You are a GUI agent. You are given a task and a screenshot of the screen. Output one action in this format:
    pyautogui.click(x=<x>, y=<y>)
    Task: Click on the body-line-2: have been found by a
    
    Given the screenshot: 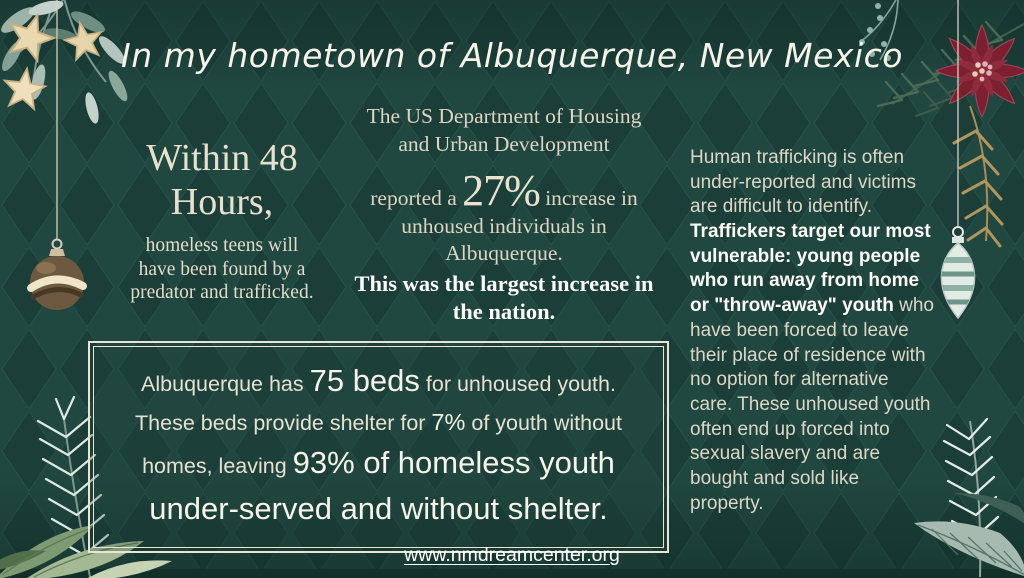 What is the action you would take?
    pyautogui.click(x=222, y=269)
    